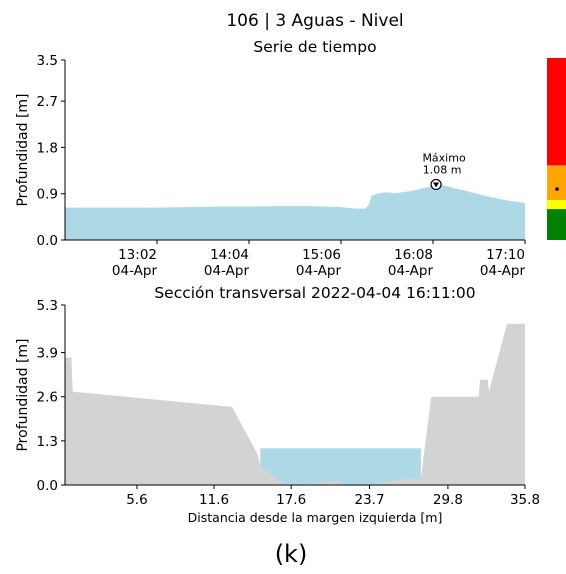 The width and height of the screenshot is (566, 574). I want to click on chart-2-y-axis-label: Profundidad [m], so click(23, 394).